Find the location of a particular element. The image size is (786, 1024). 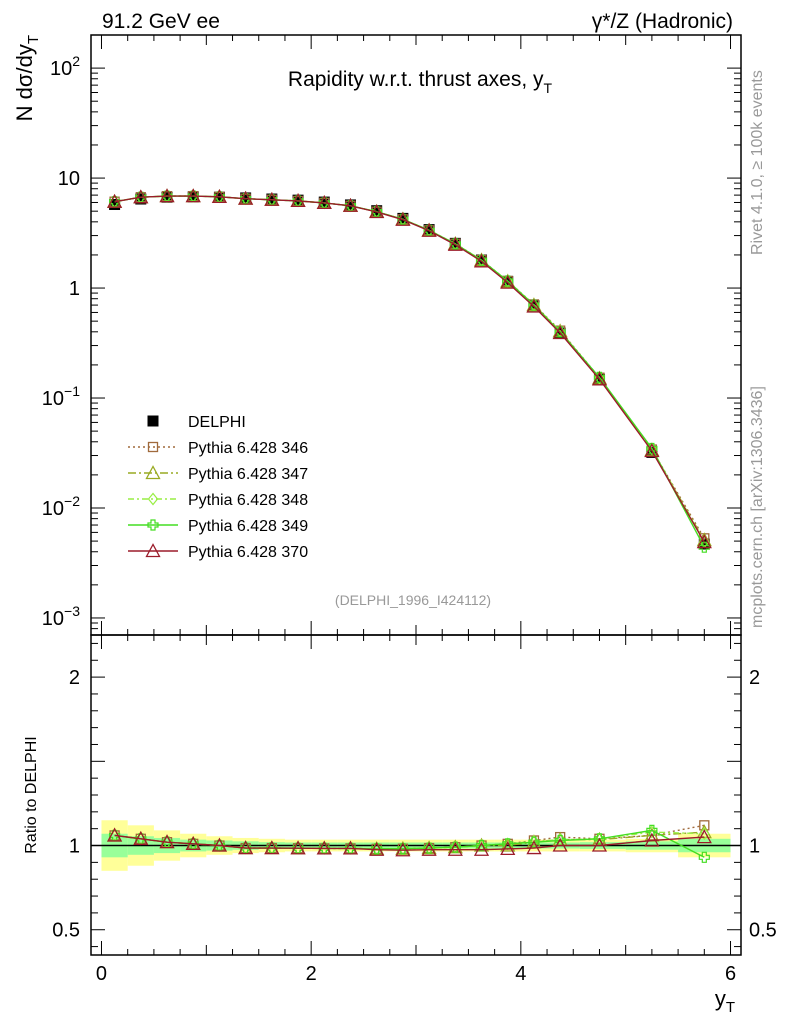

legend-label: Pythia 6.428 349 is located at coordinates (248, 526).